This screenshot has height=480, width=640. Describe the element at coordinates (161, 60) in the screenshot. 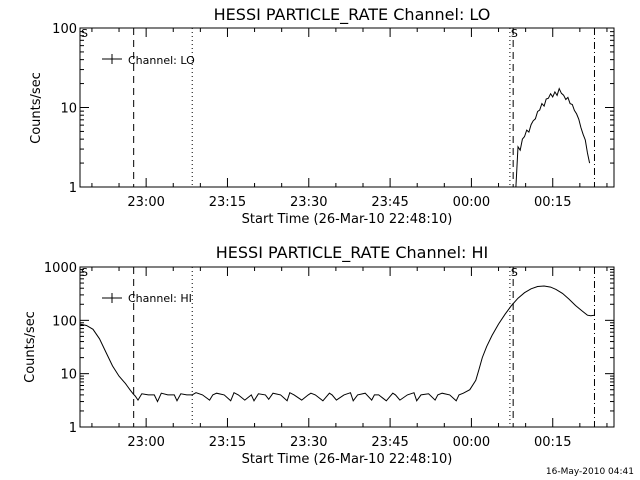

I see `panel-lo-legend-label: Channel: LO` at that location.